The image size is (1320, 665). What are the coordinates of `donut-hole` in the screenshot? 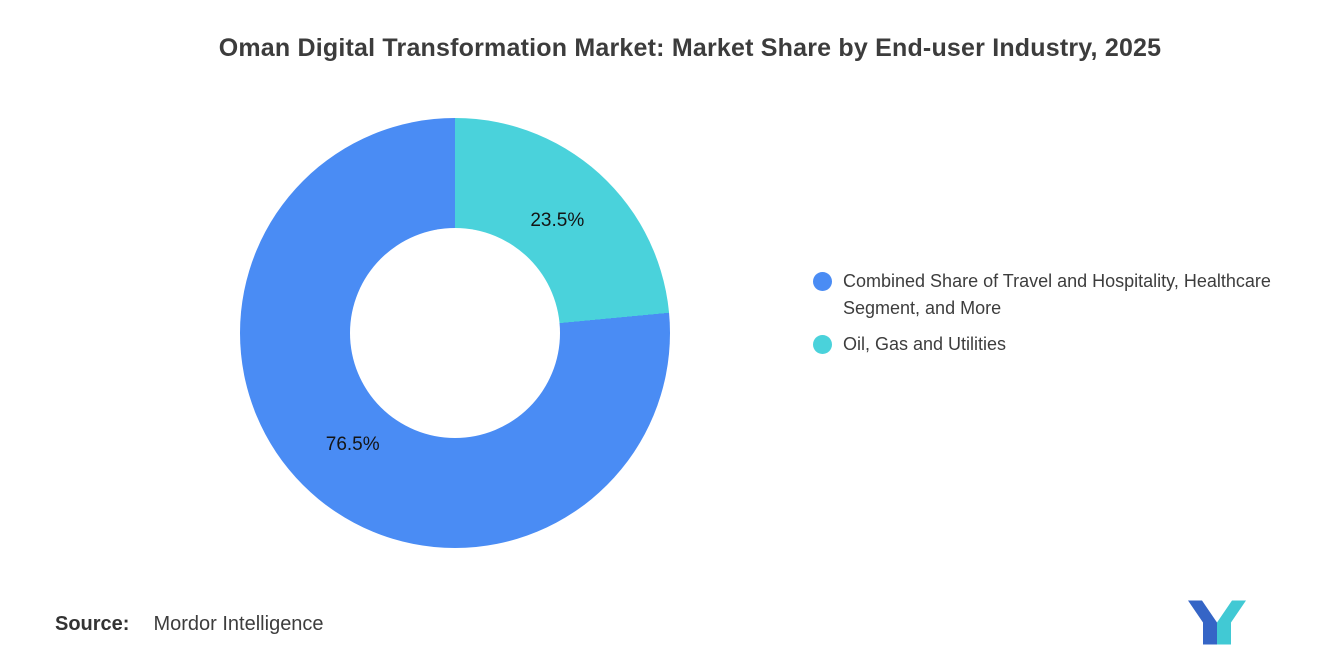 It's located at (455, 333).